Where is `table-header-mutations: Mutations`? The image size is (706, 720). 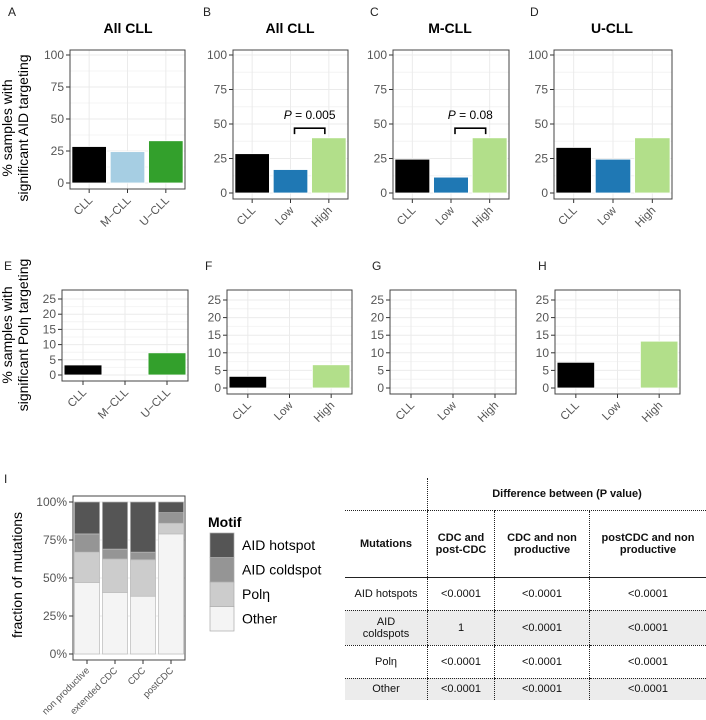 table-header-mutations: Mutations is located at coordinates (386, 544).